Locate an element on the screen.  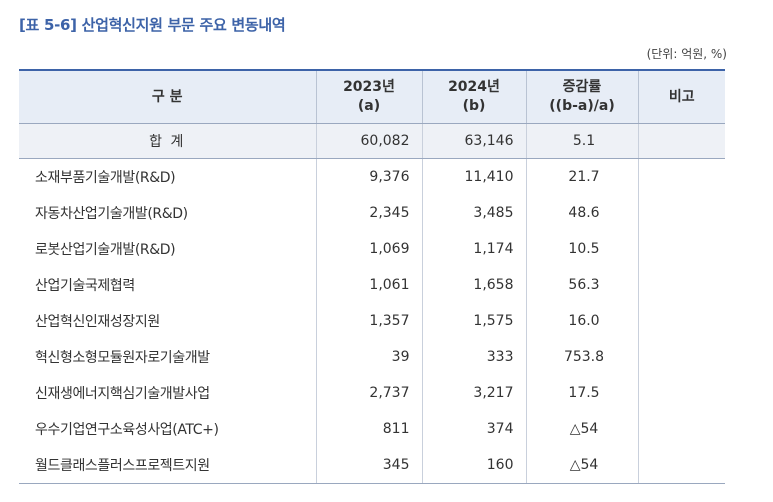
row-2023: 1,069 is located at coordinates (368, 249).